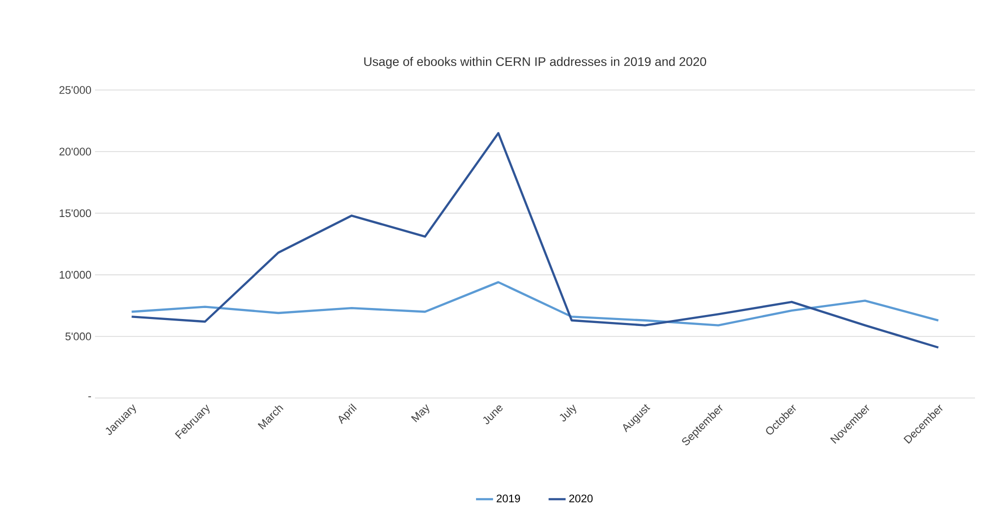  Describe the element at coordinates (75, 152) in the screenshot. I see `y-tick-label: 20'000` at that location.